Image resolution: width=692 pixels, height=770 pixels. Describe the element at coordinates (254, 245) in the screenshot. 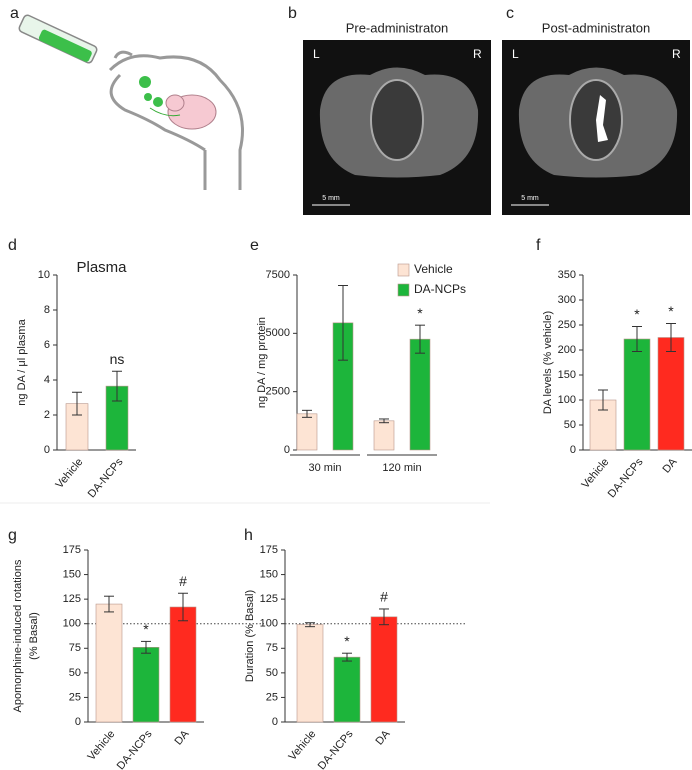

I see `panel-label: e` at that location.